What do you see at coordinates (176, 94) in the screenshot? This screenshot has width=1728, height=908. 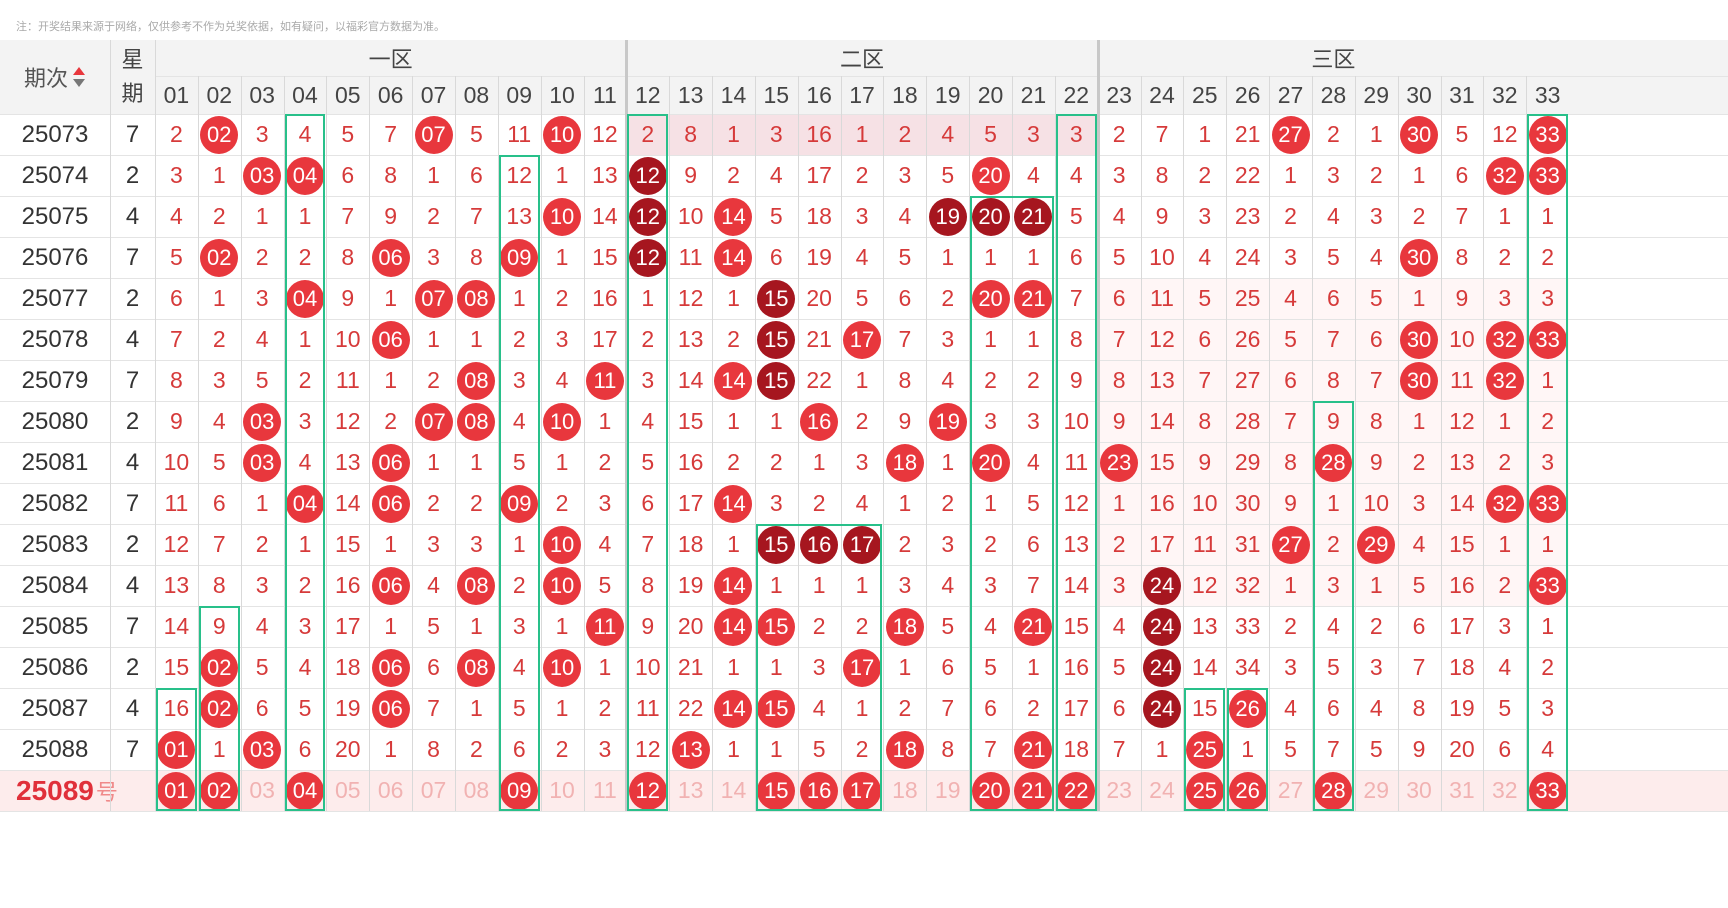 I see `number-header-01: 01` at bounding box center [176, 94].